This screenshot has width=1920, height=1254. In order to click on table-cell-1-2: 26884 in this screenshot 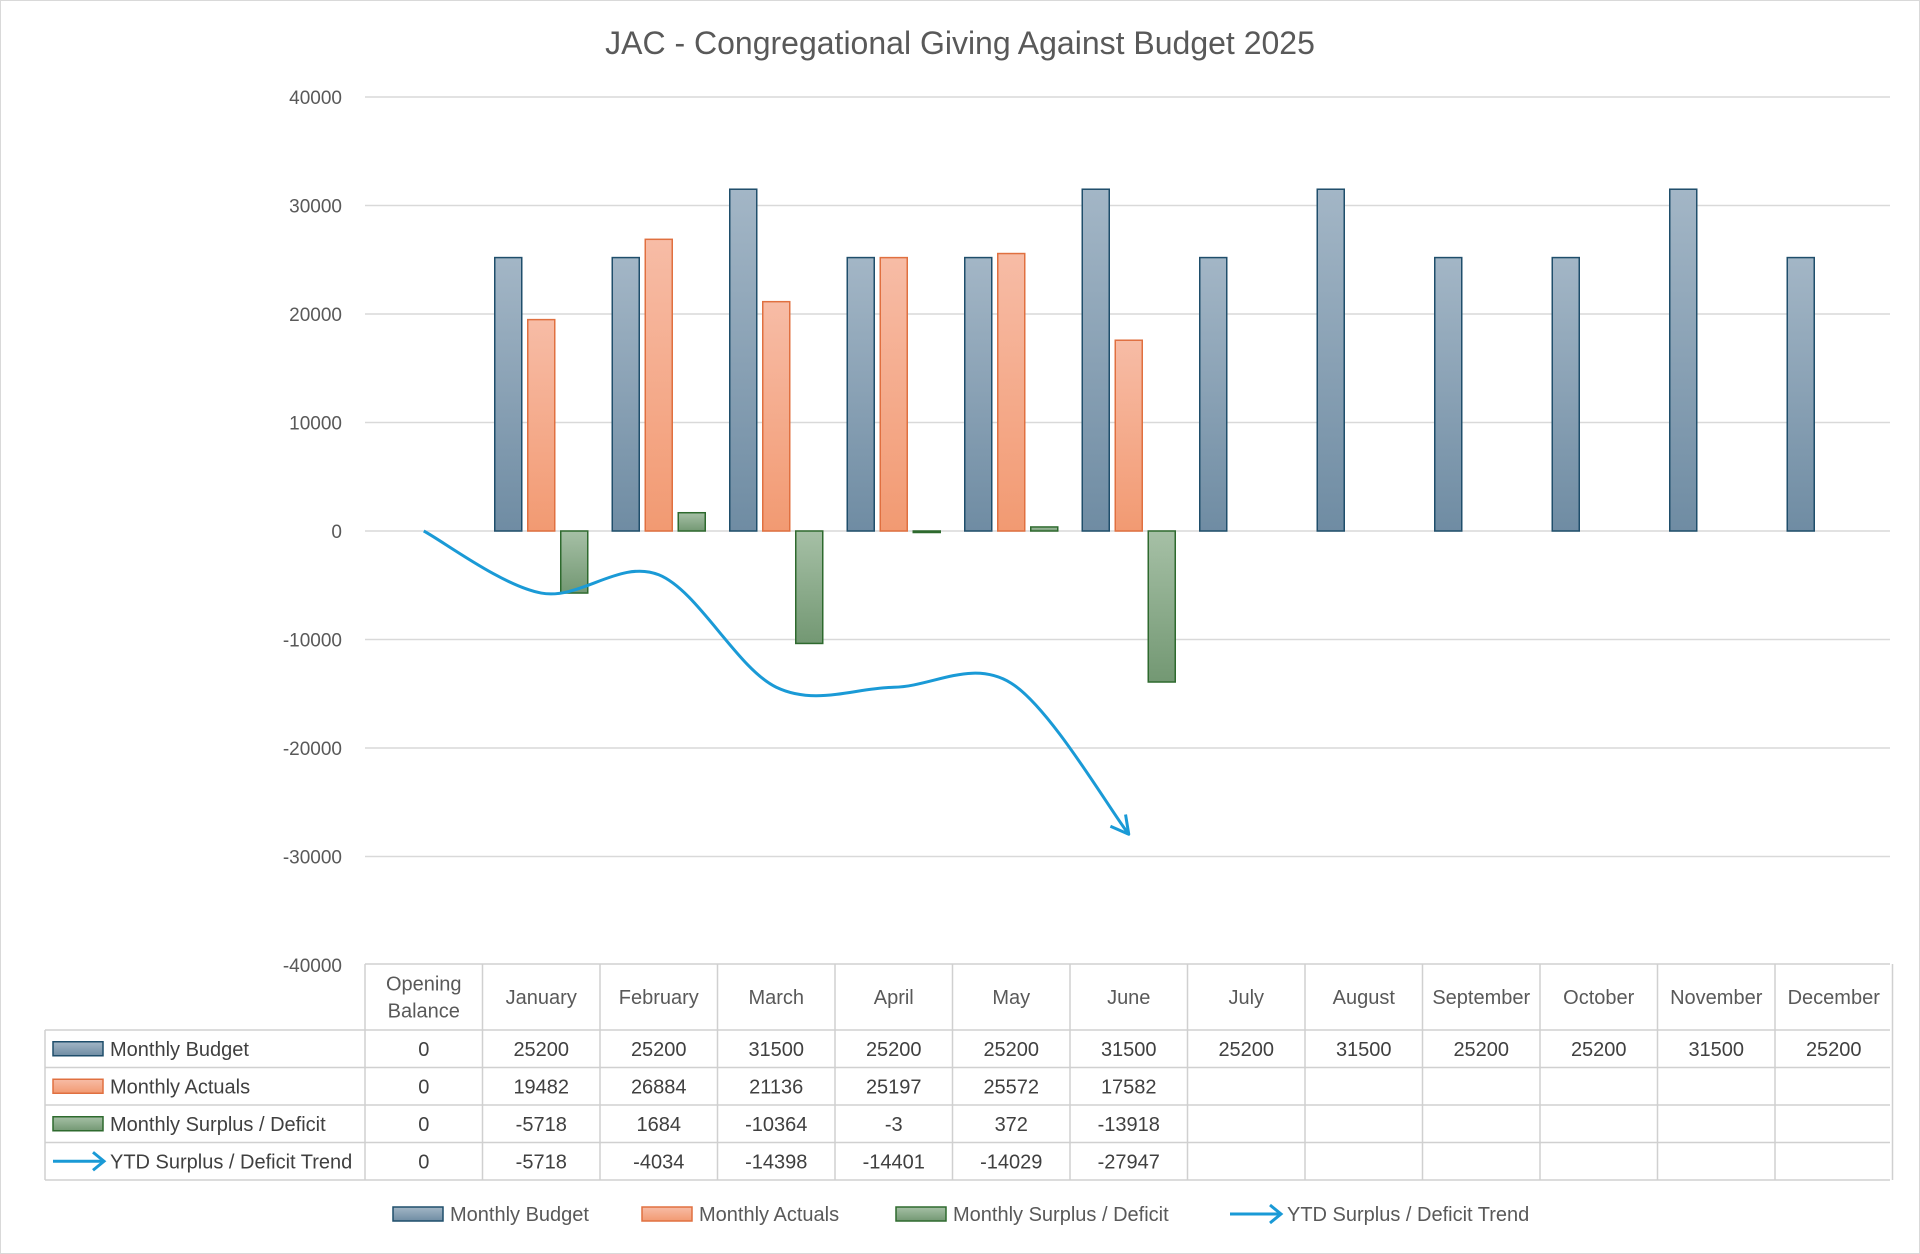, I will do `click(659, 1087)`.